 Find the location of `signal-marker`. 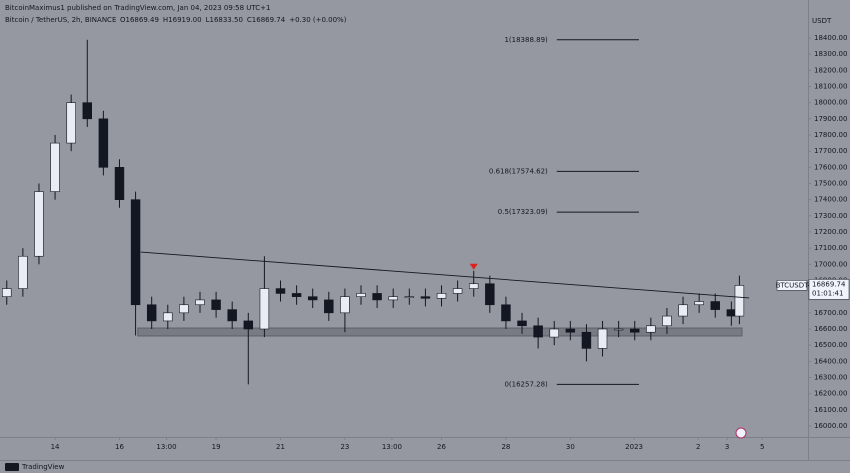

signal-marker is located at coordinates (473, 266).